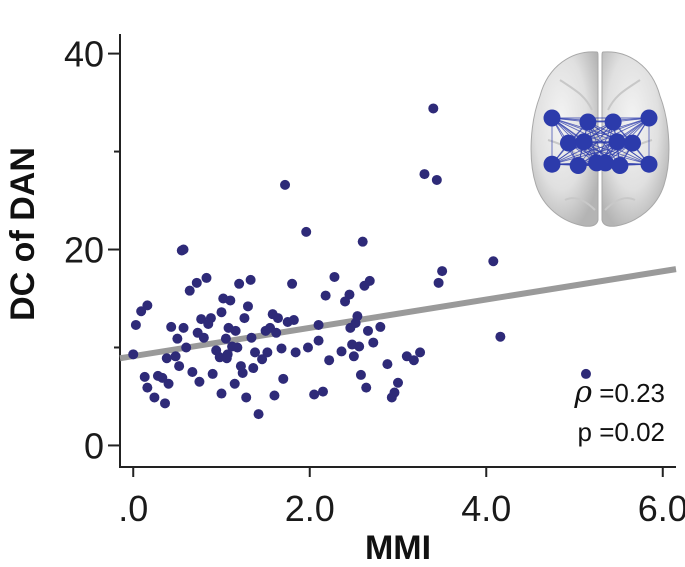  I want to click on x-tick-label: 6.0, so click(661, 508).